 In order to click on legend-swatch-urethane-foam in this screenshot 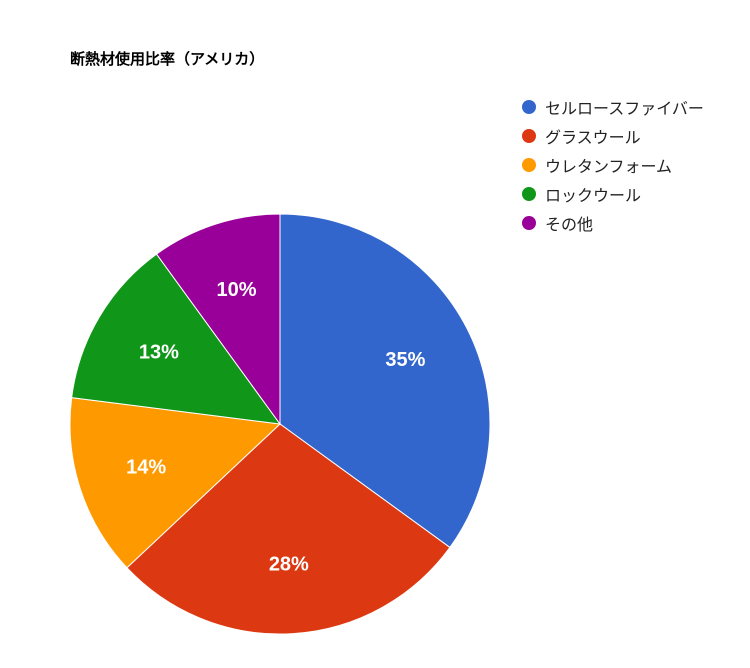, I will do `click(529, 164)`.